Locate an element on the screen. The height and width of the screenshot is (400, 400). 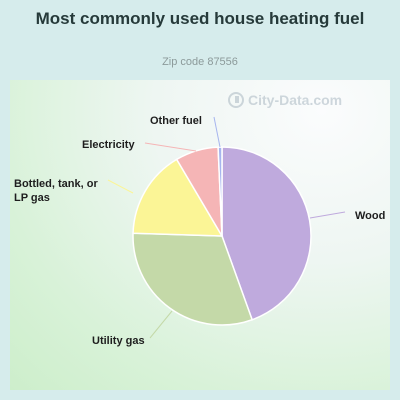
pie-slice-utility-gas is located at coordinates (193, 279).